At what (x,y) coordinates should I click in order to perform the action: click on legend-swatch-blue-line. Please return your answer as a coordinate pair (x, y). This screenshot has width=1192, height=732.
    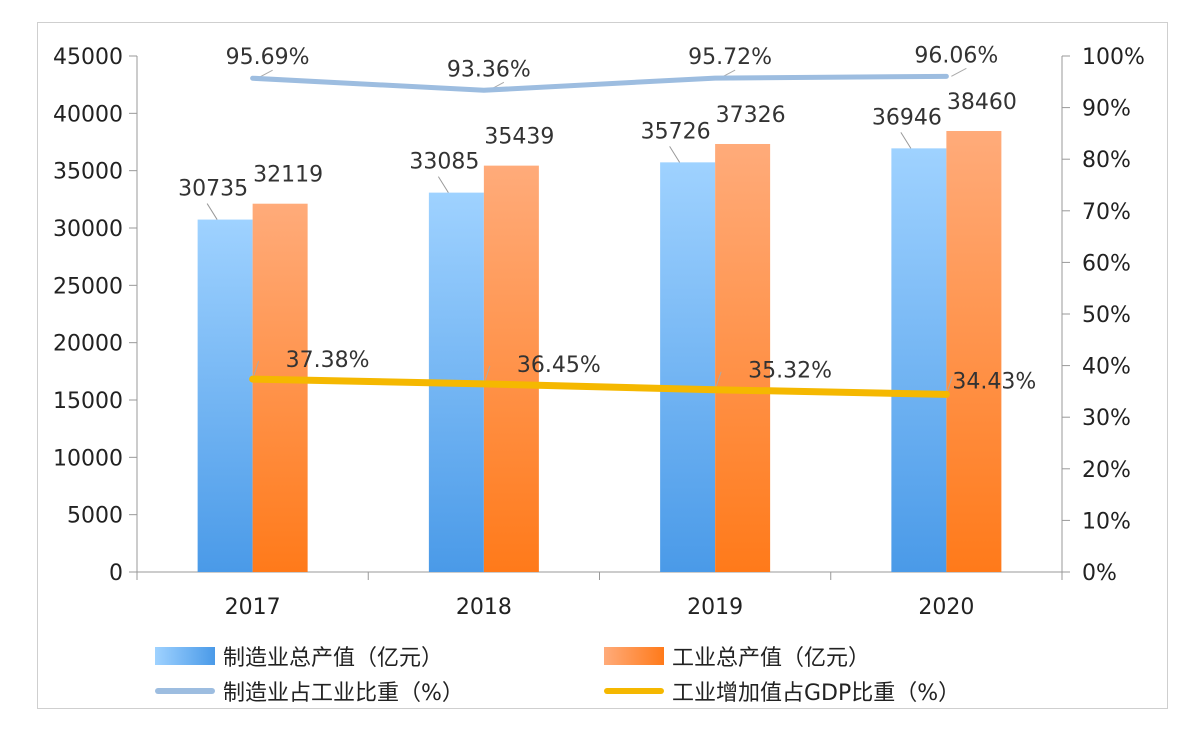
    Looking at the image, I should click on (185, 691).